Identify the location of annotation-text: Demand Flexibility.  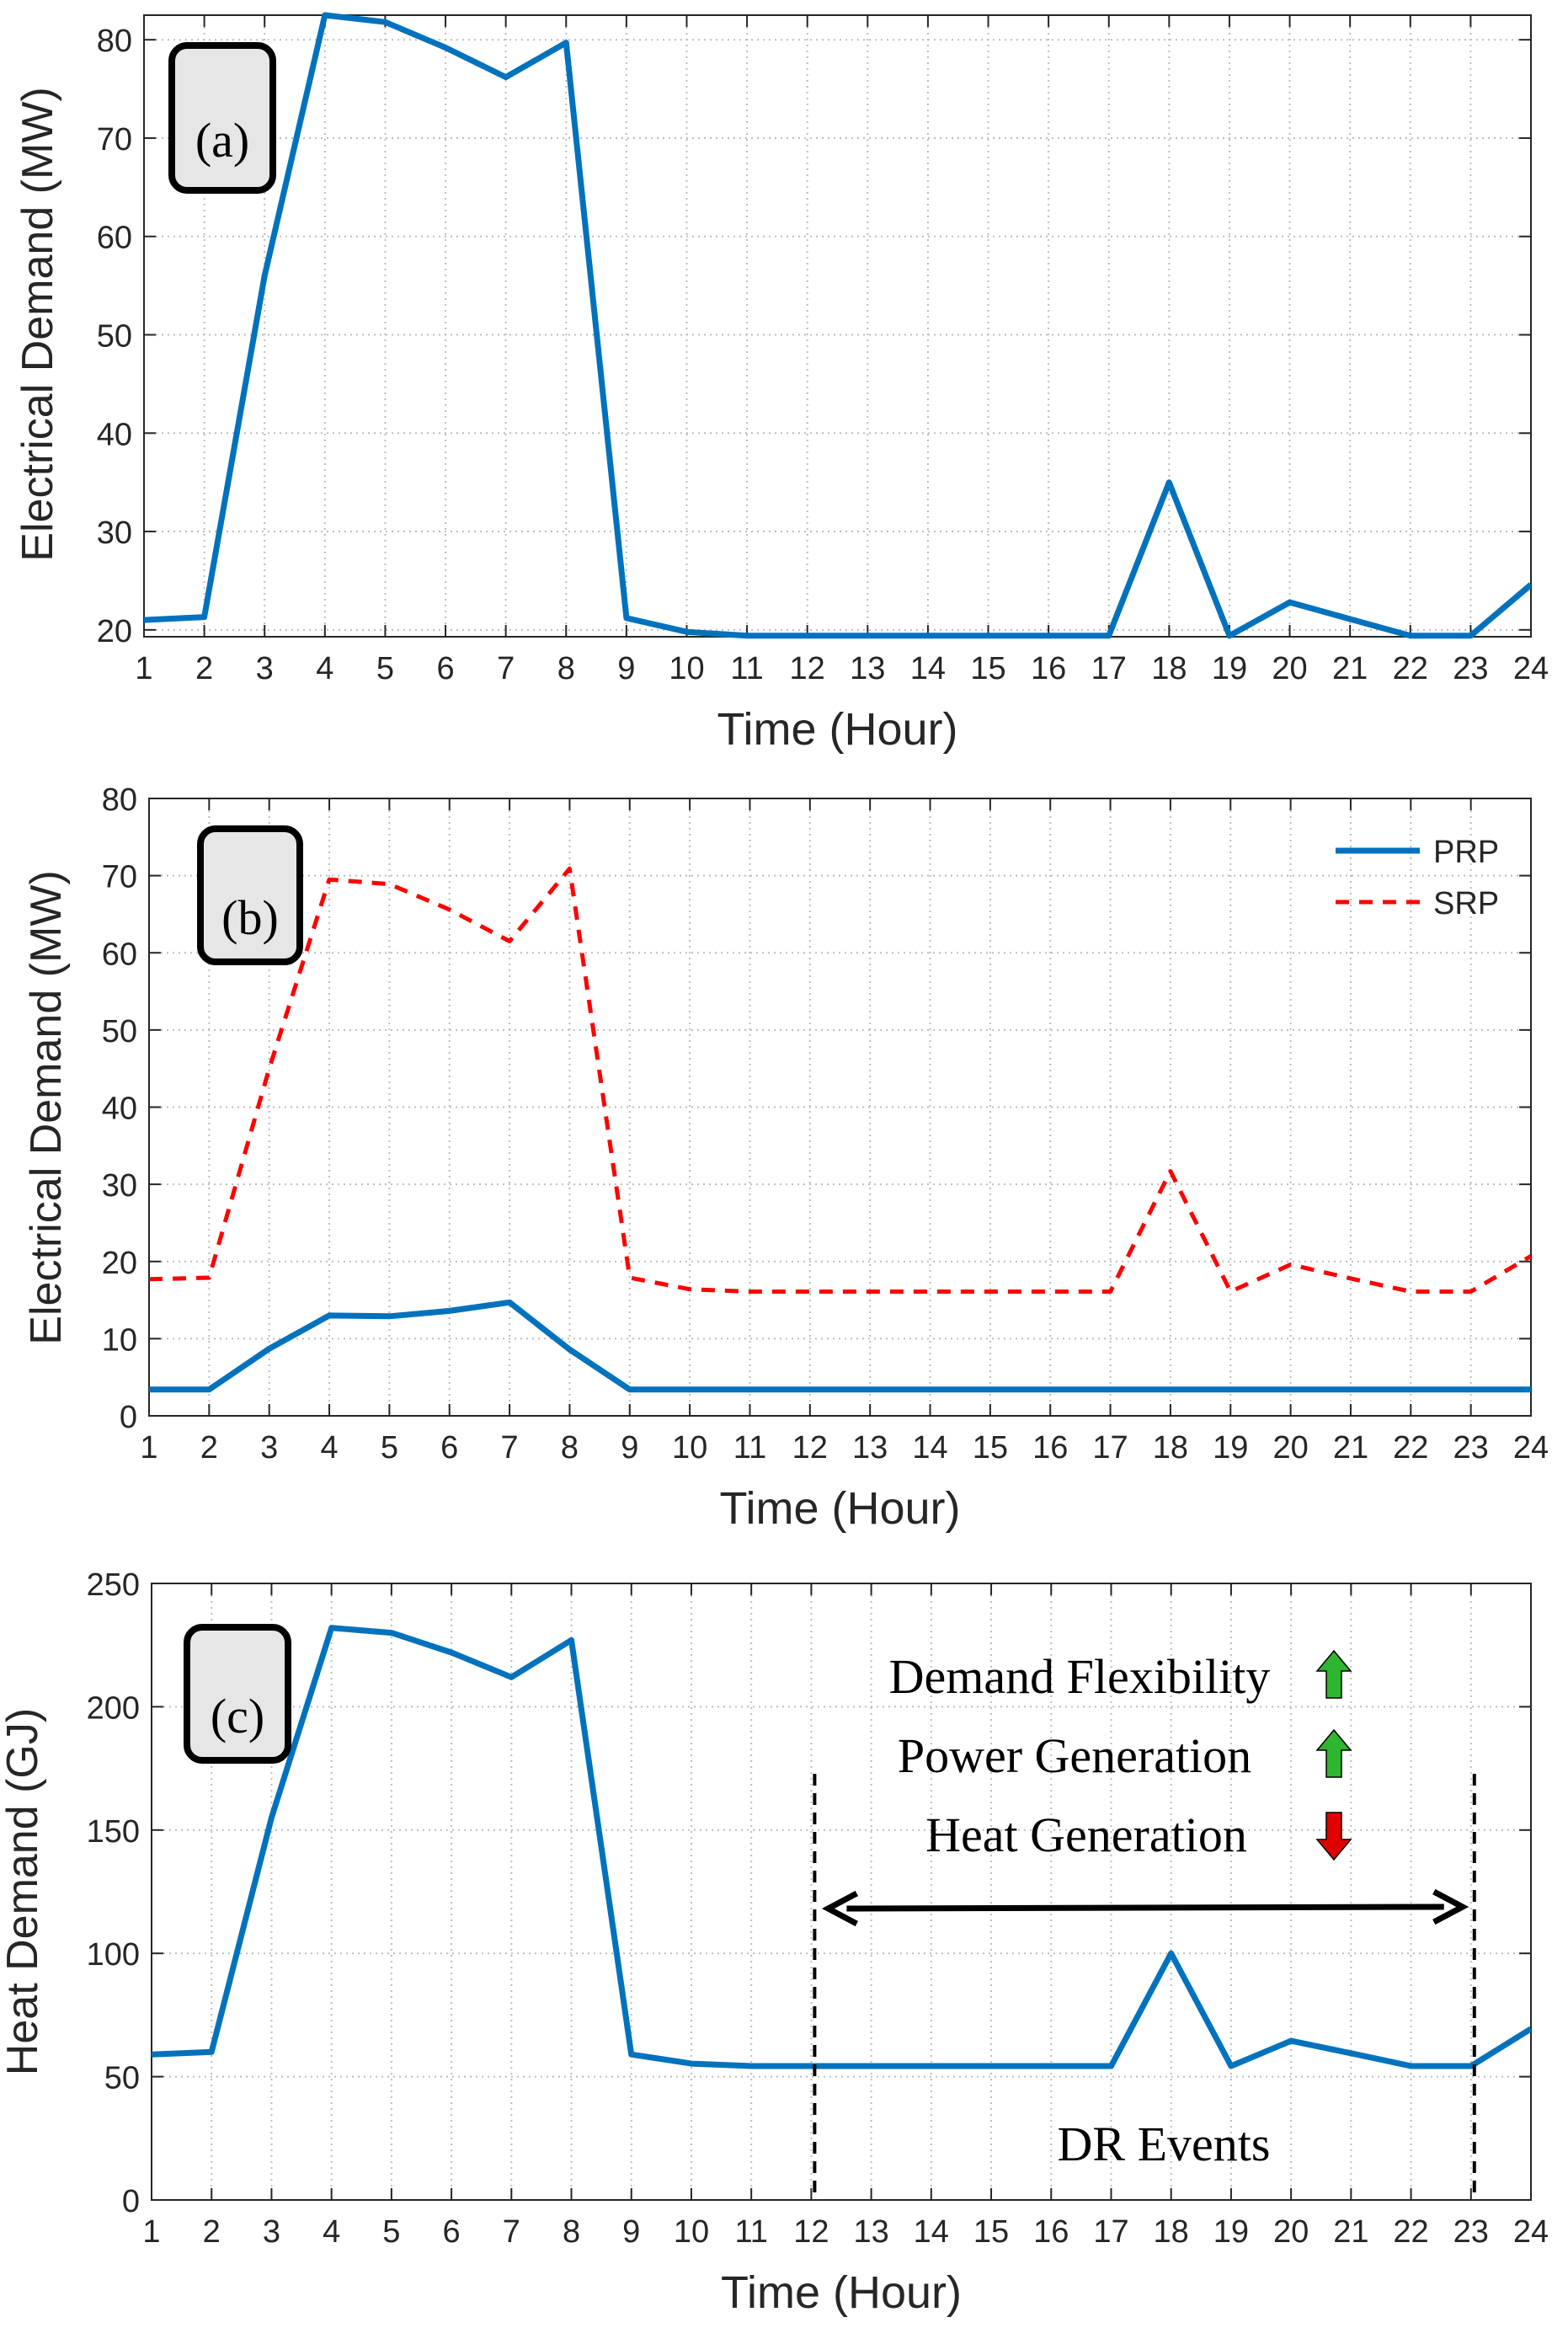
(1080, 1676).